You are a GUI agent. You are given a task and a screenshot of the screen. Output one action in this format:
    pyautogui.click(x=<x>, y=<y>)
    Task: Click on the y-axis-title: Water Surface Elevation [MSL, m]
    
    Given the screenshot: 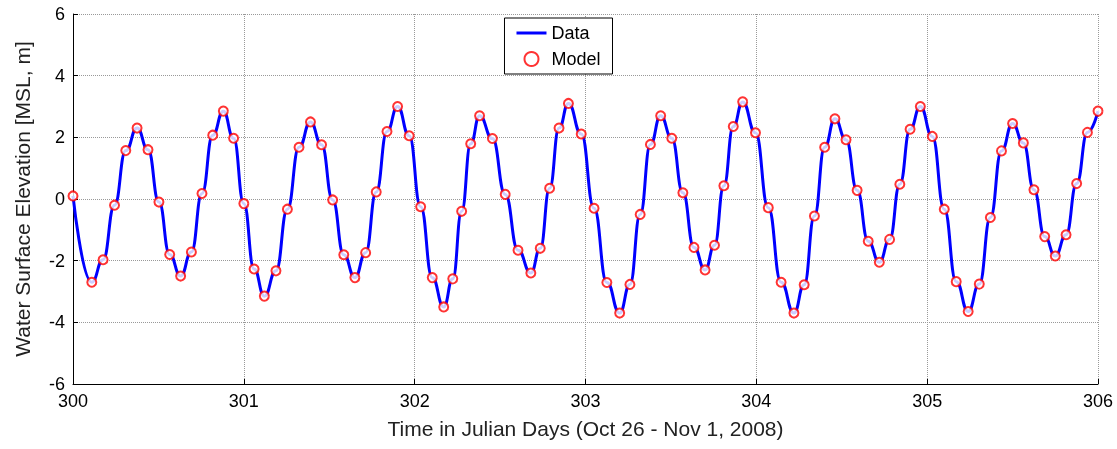 What is the action you would take?
    pyautogui.click(x=22, y=199)
    